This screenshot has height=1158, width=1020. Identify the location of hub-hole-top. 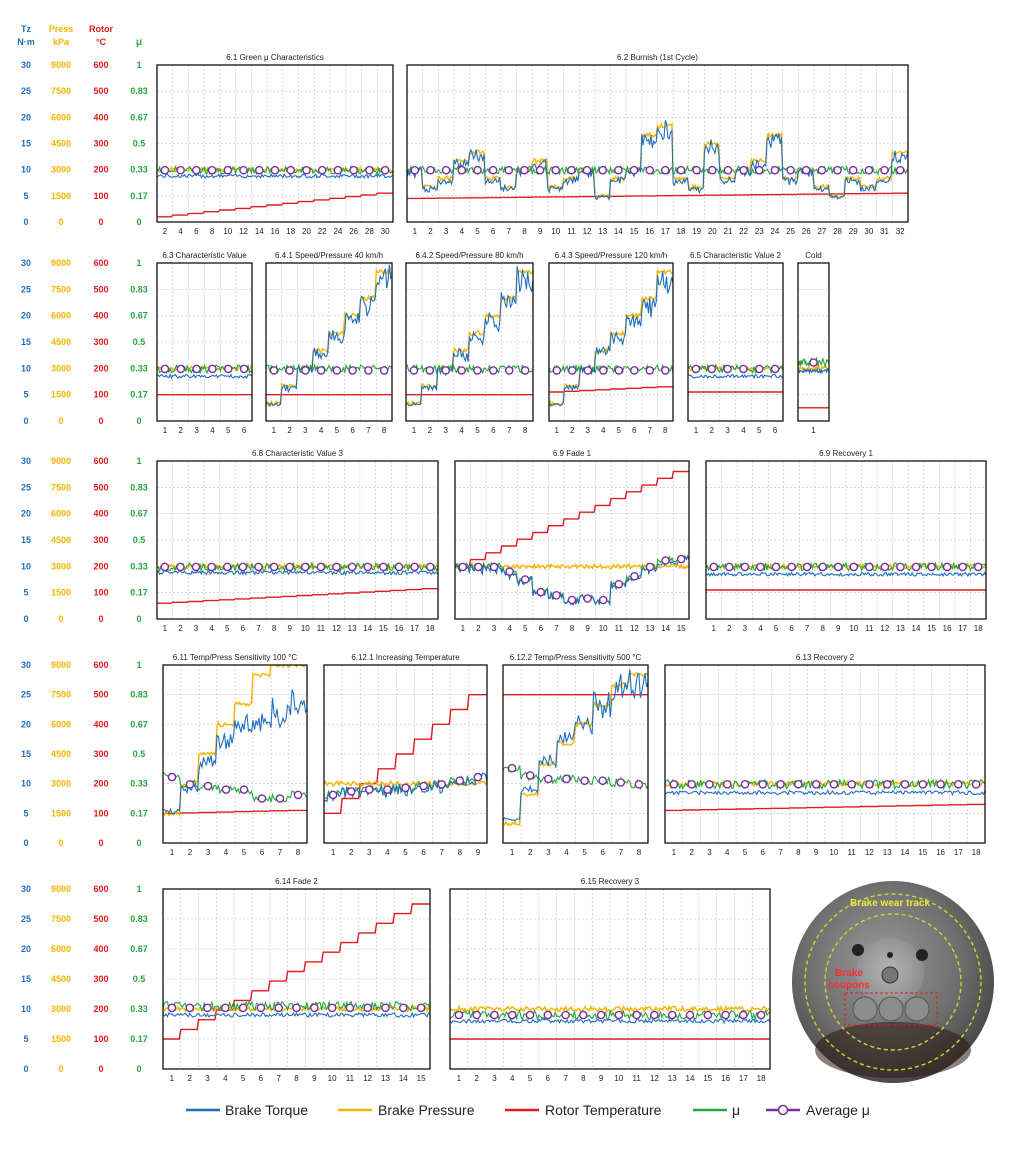
(890, 955).